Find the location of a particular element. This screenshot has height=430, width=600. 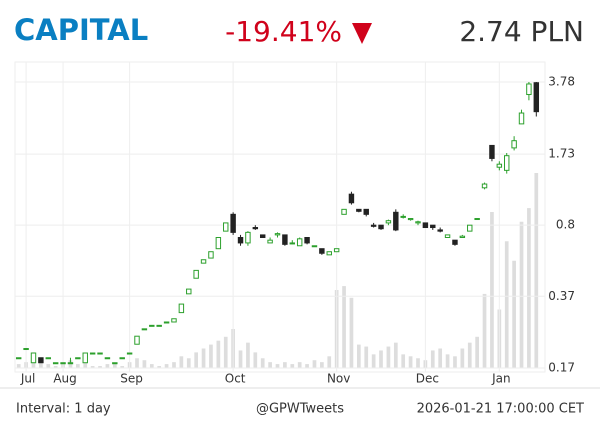

down-arrow is located at coordinates (362, 33).